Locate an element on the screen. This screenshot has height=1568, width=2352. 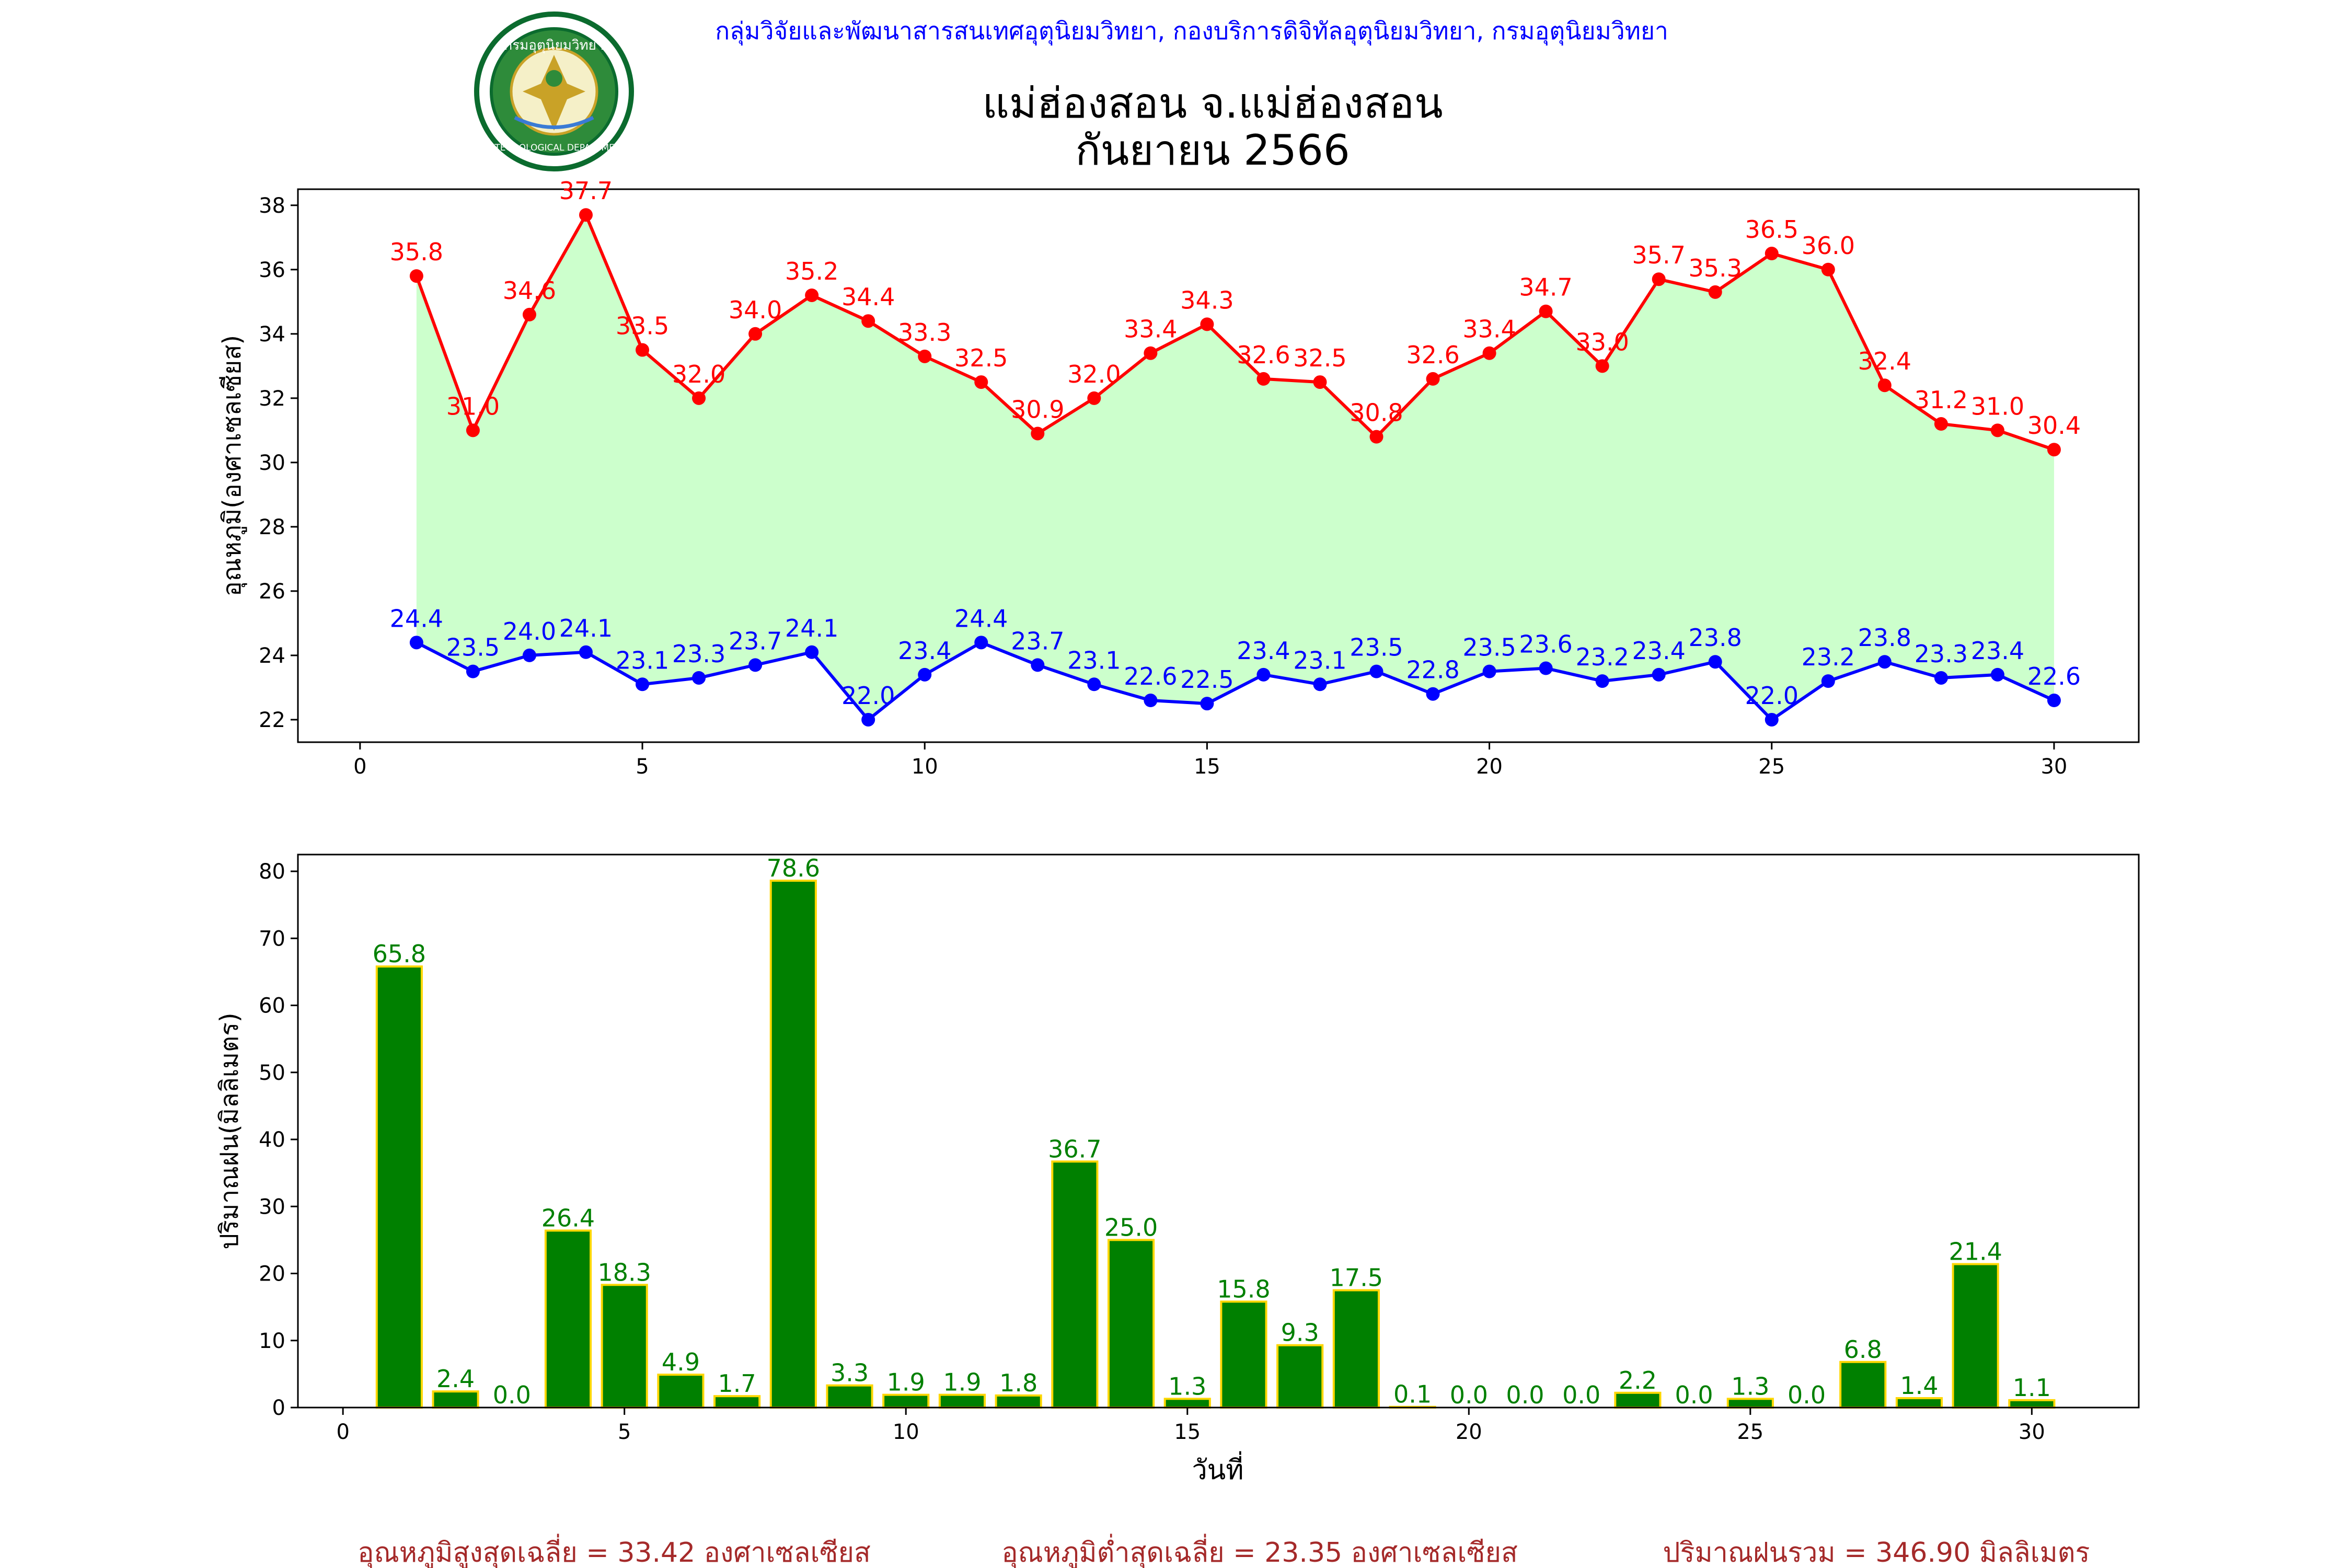
rainfall-value-label: 18.3 is located at coordinates (624, 1272).